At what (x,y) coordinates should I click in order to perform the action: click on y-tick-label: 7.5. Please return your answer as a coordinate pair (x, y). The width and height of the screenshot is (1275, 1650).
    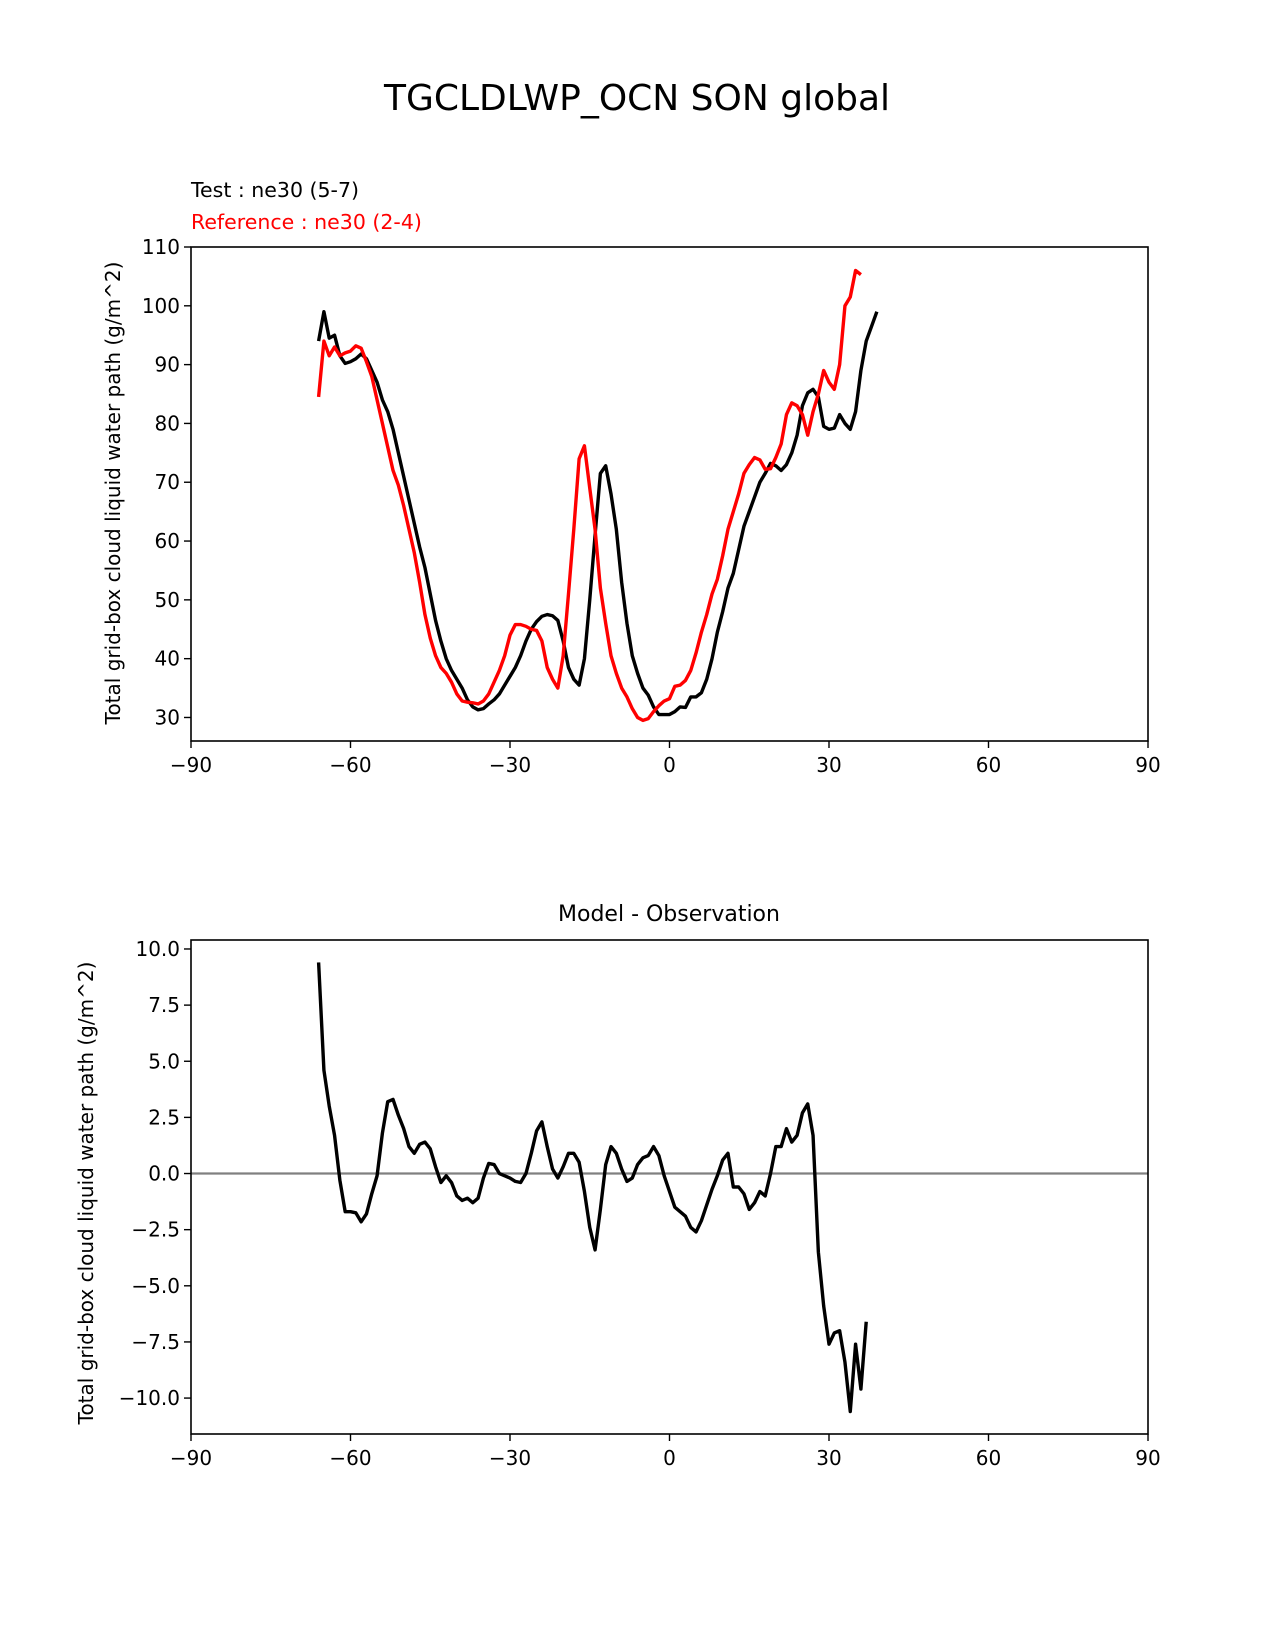
    Looking at the image, I should click on (164, 1005).